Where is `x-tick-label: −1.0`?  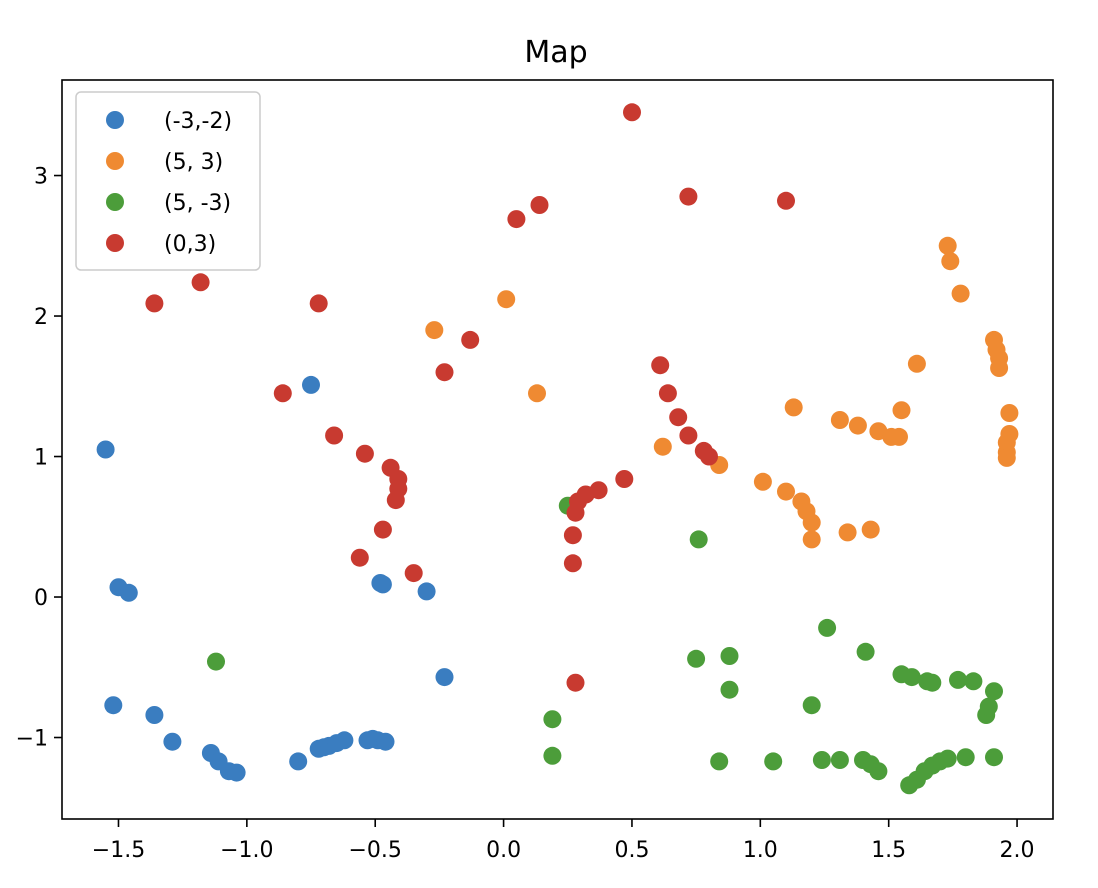 x-tick-label: −1.0 is located at coordinates (246, 850).